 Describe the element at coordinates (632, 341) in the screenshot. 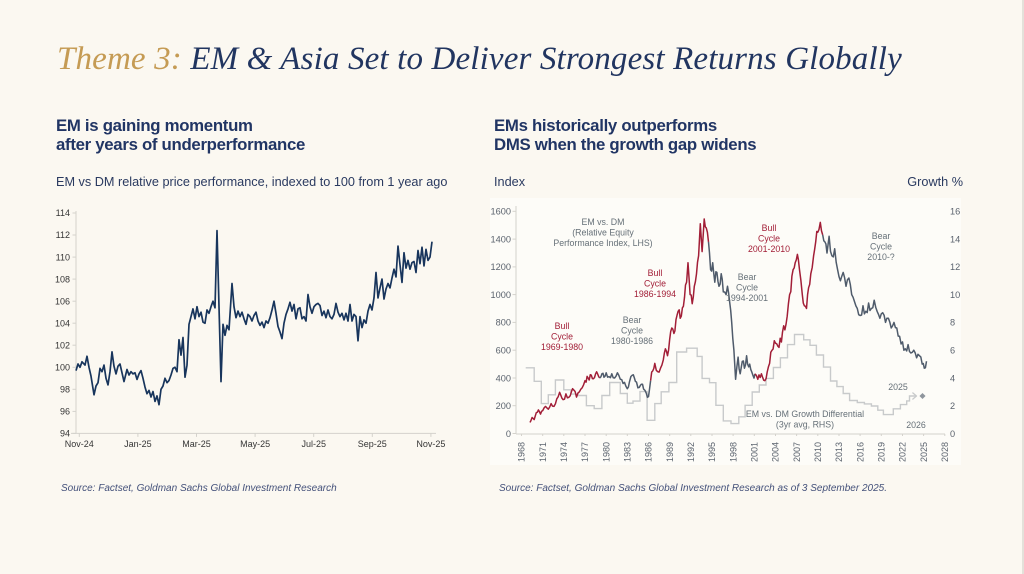

I see `svg-text: 1980-1986` at that location.